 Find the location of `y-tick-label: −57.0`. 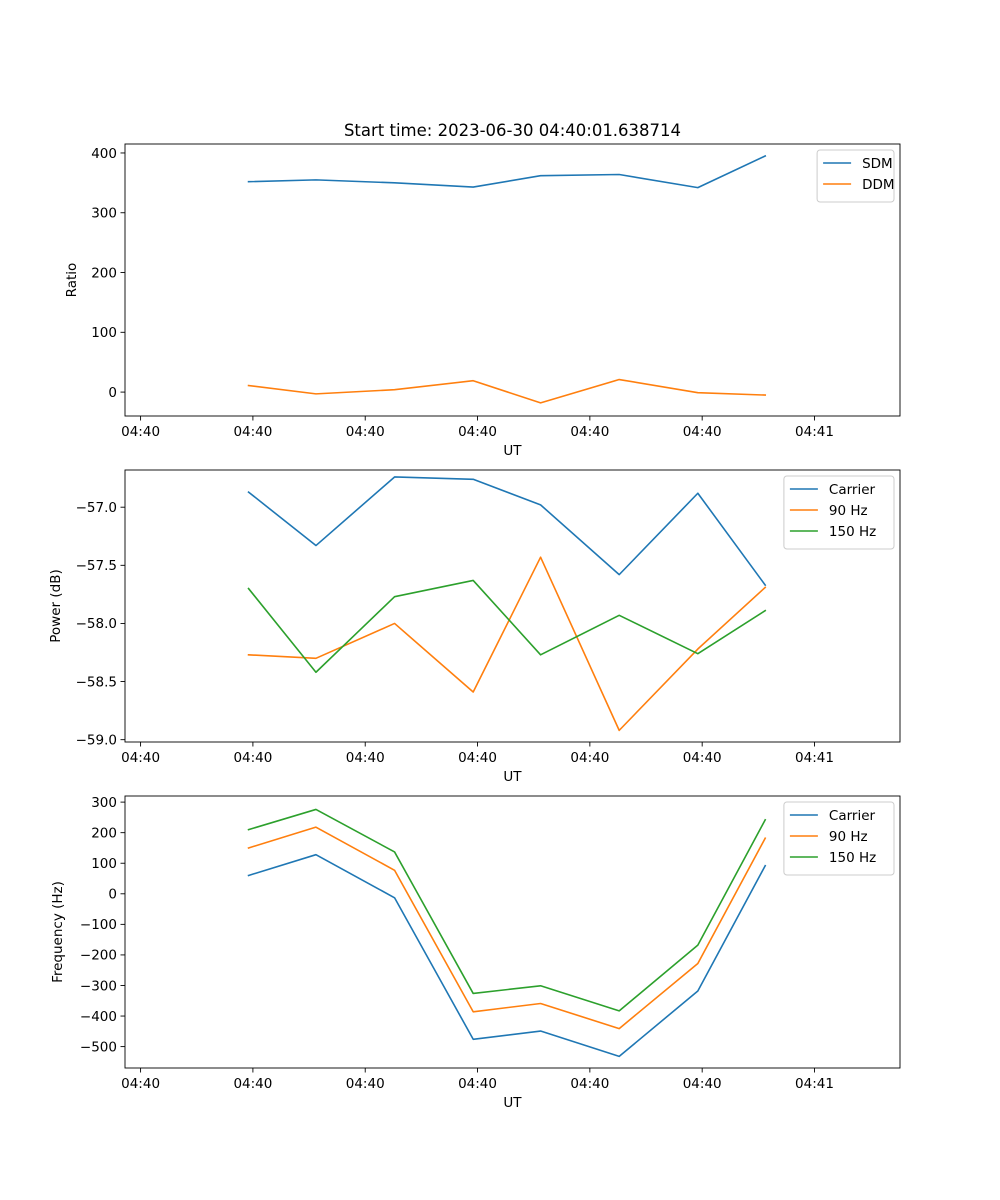

y-tick-label: −57.0 is located at coordinates (96, 508).